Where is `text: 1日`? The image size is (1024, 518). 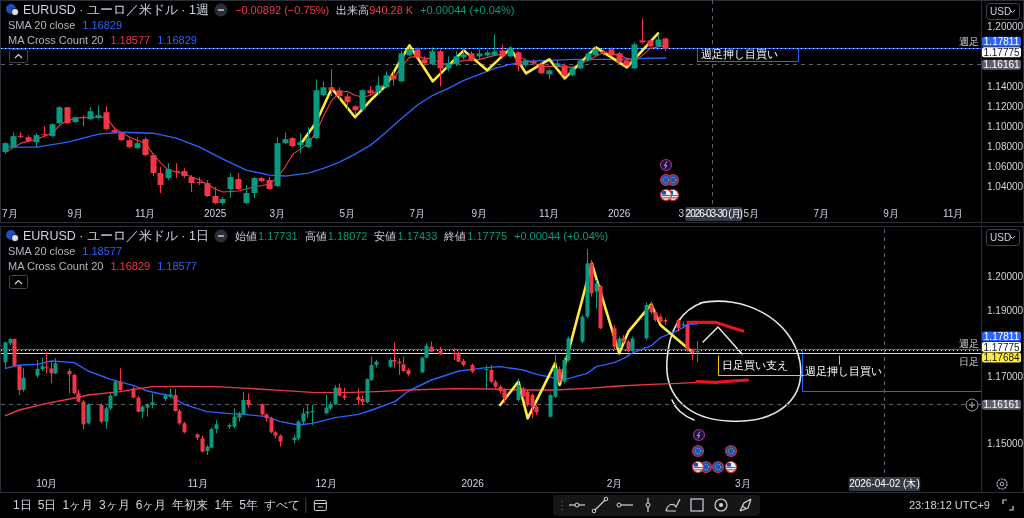 text: 1日 is located at coordinates (22, 505).